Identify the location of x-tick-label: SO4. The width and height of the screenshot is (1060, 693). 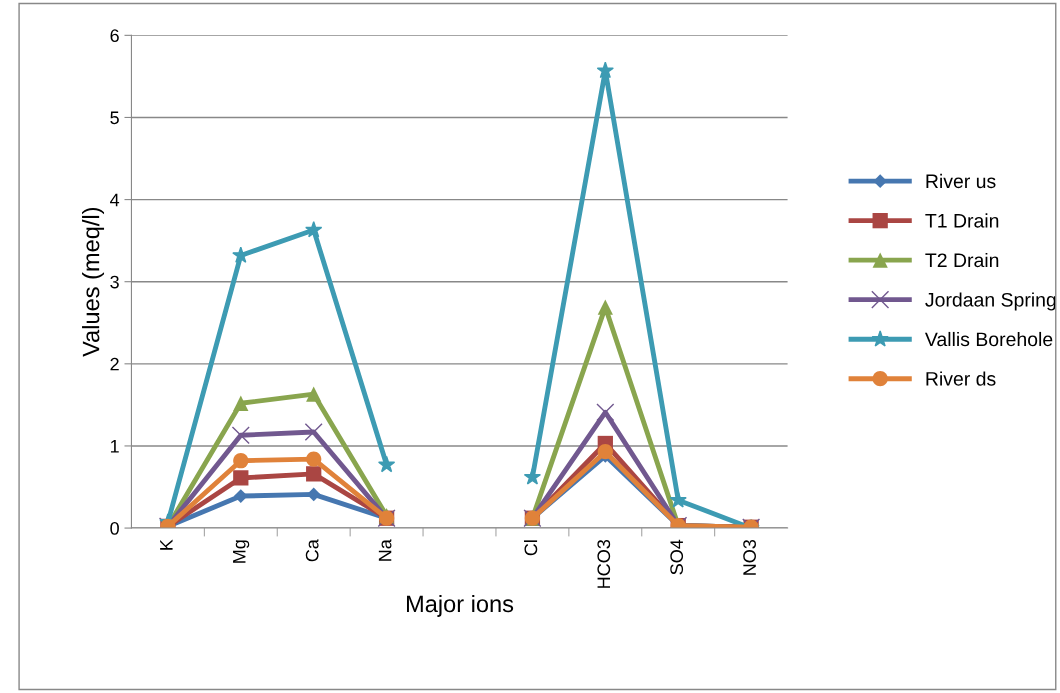
(677, 557).